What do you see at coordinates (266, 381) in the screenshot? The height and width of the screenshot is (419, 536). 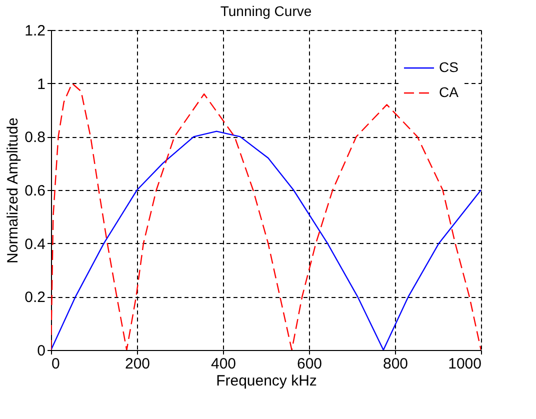 I see `x-axis-title: Frequency kHz` at bounding box center [266, 381].